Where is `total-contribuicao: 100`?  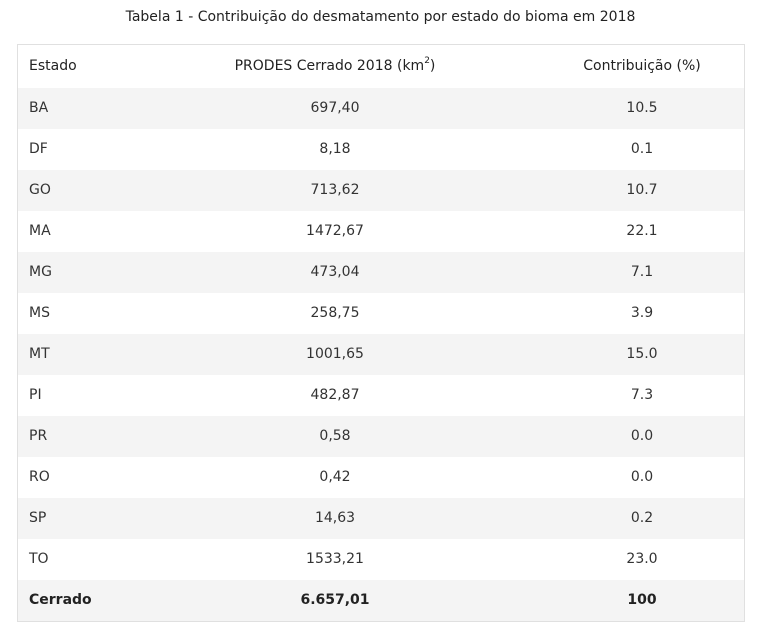 total-contribuicao: 100 is located at coordinates (642, 600).